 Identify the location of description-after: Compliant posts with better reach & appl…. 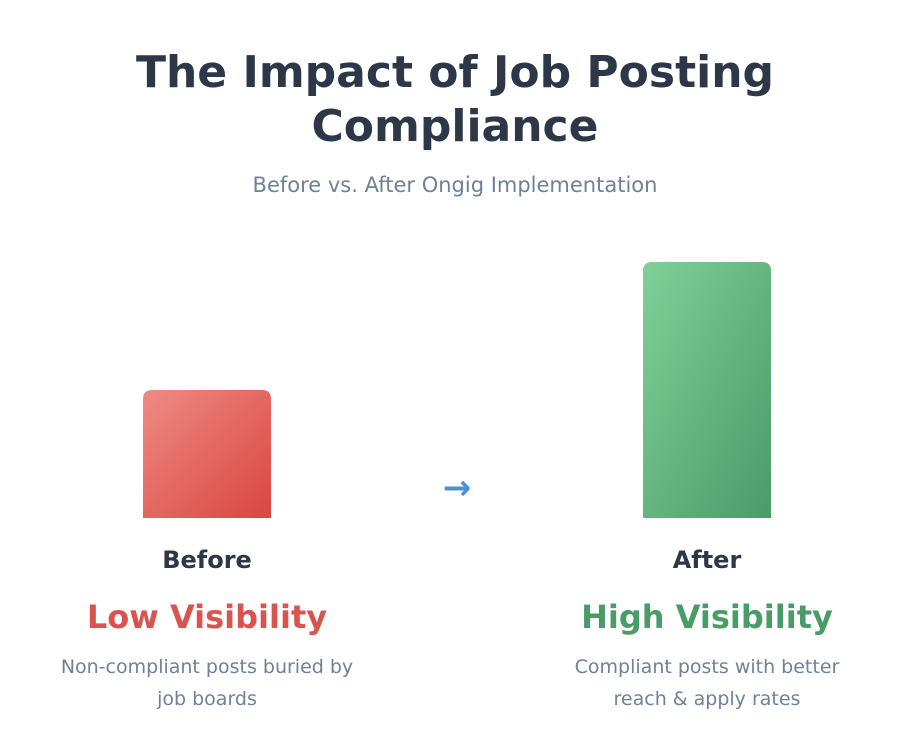
(707, 683).